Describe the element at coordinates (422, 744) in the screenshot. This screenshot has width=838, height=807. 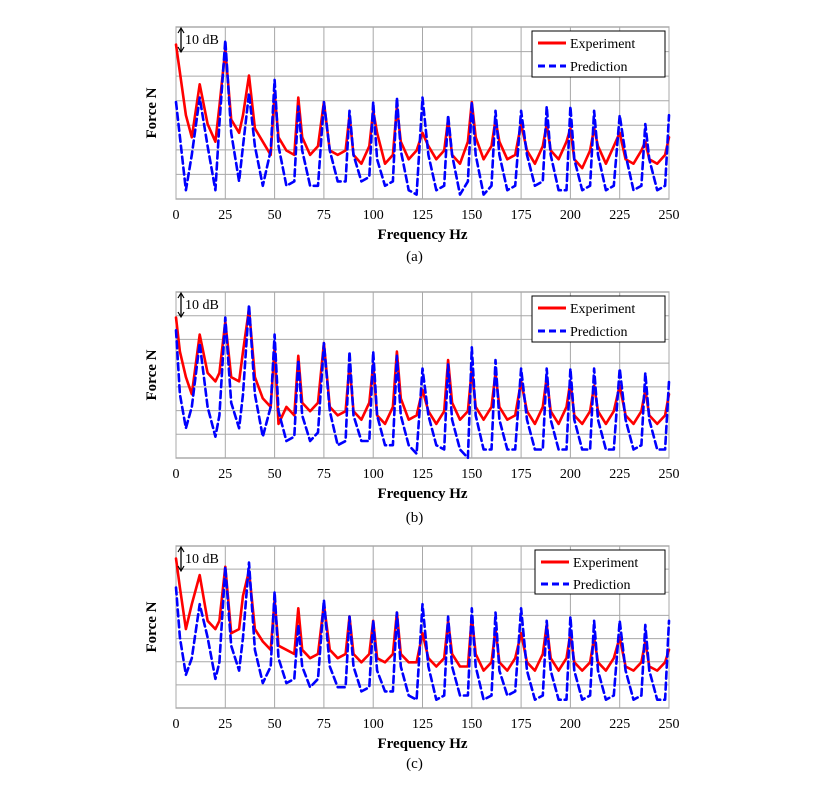
I see `x-axis-label: Frequency Hz` at that location.